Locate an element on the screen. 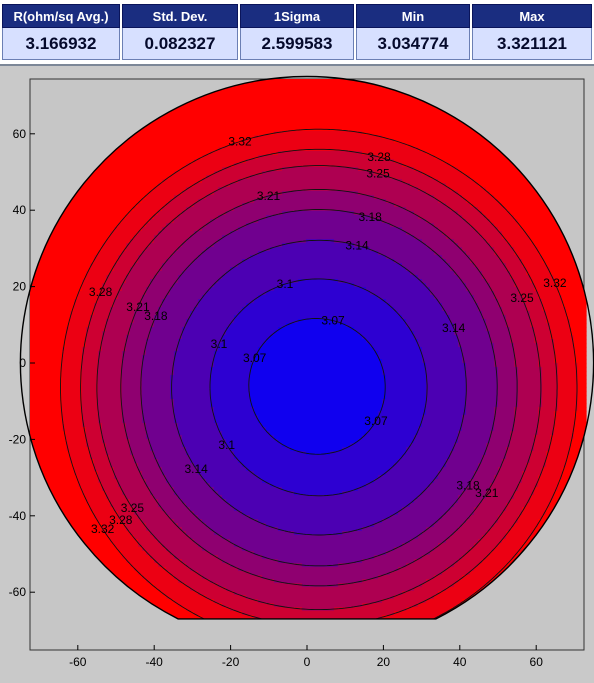 The width and height of the screenshot is (594, 683). contour-label: 3.18 is located at coordinates (371, 217).